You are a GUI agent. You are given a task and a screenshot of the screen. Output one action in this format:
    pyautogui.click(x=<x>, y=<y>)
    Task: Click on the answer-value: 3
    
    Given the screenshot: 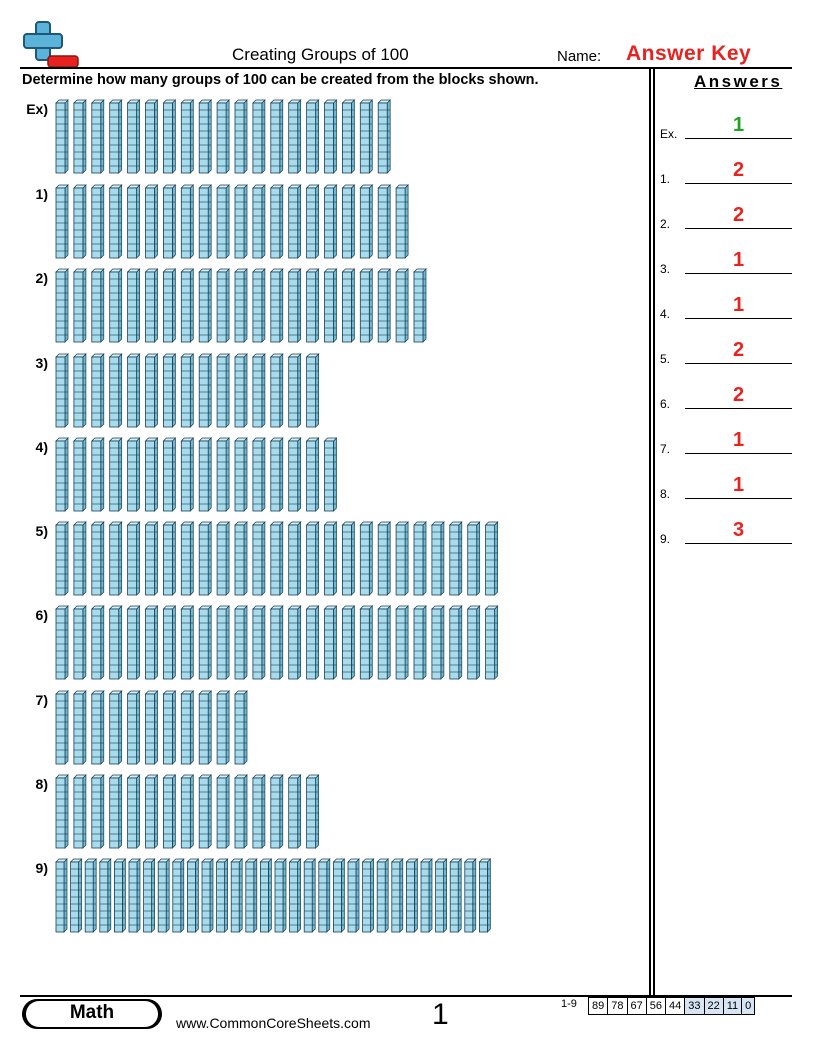 What is the action you would take?
    pyautogui.click(x=738, y=530)
    